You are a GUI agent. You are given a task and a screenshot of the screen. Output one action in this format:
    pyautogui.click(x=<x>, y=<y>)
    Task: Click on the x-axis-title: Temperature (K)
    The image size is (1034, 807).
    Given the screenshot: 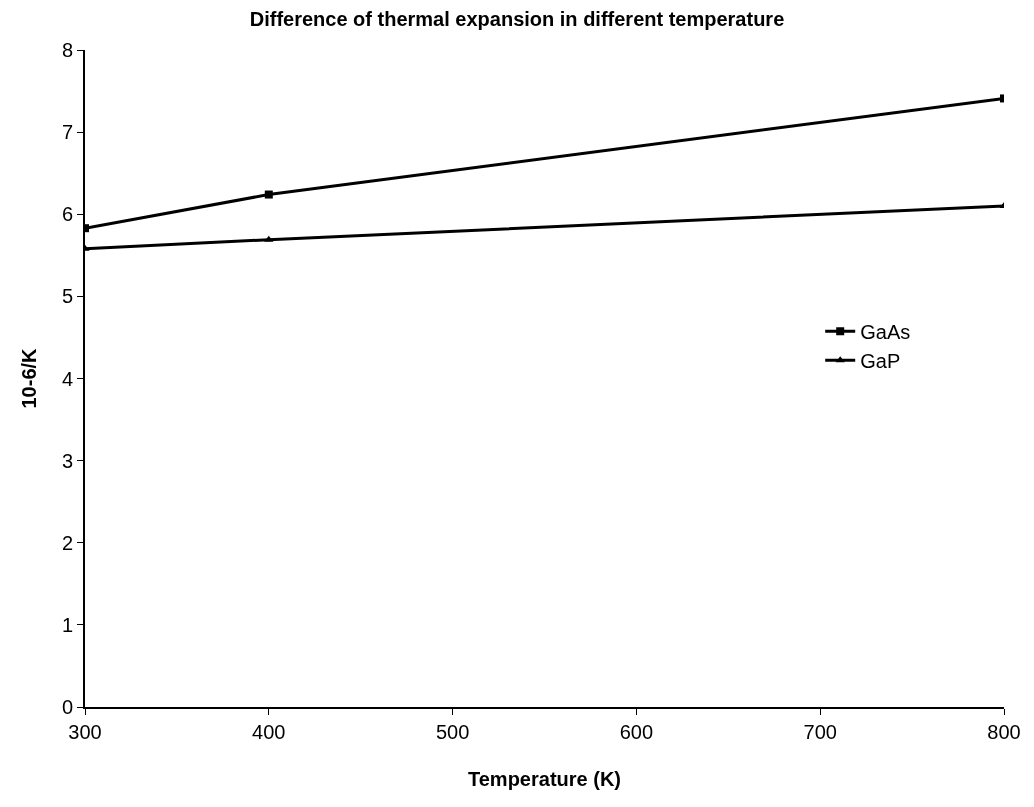 What is the action you would take?
    pyautogui.click(x=544, y=779)
    